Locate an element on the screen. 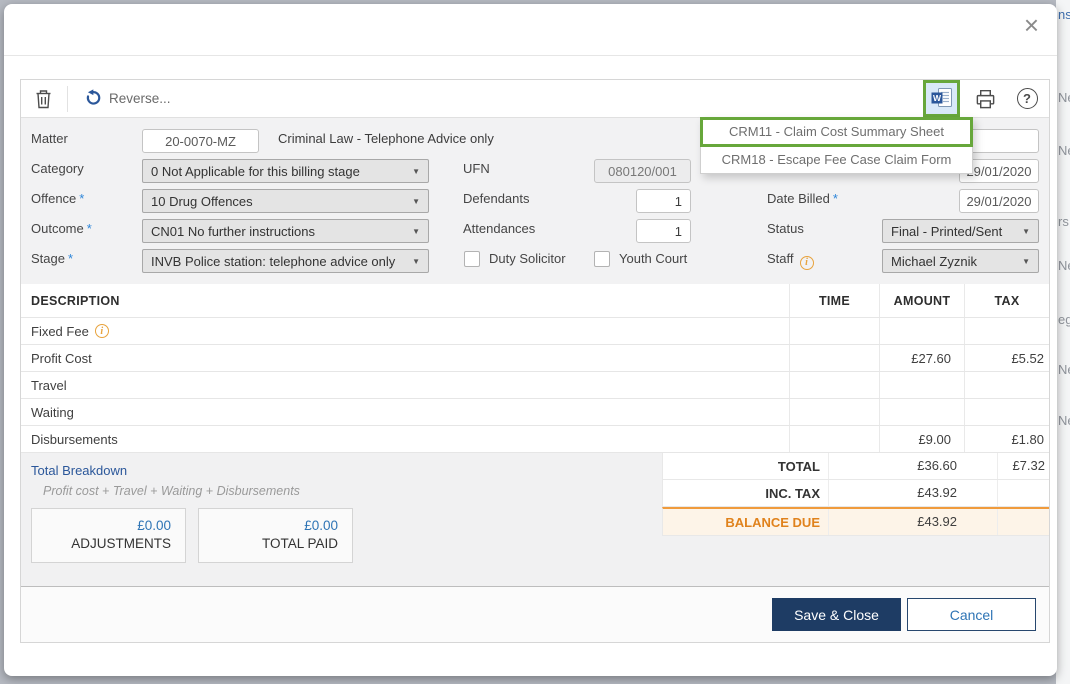 This screenshot has width=1070, height=684. matter-label: Matter is located at coordinates (49, 138).